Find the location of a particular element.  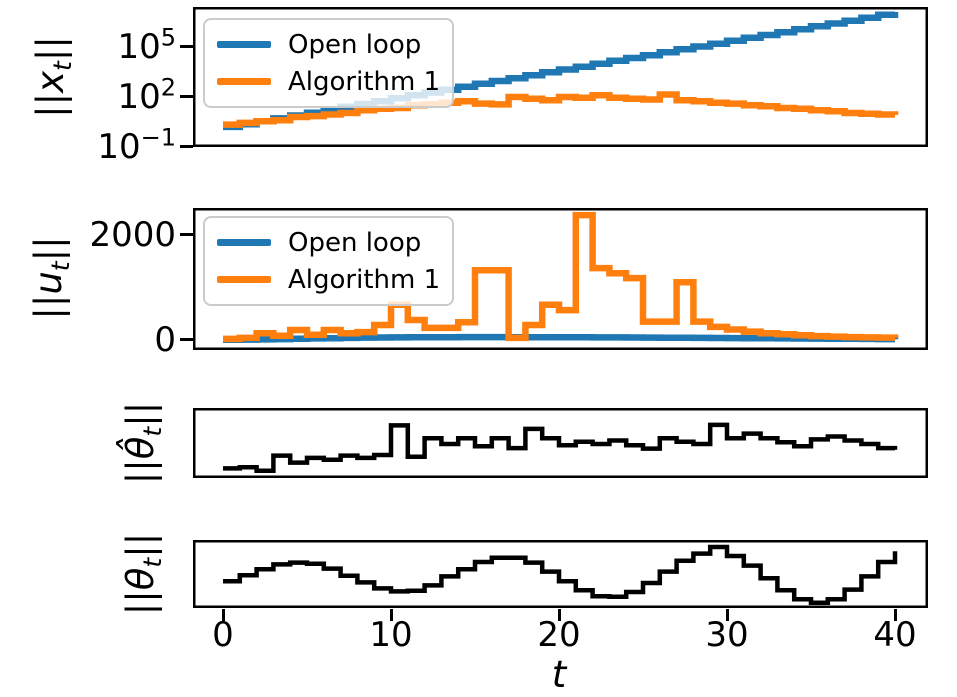

y-axis-label-u-norm: ||ut|| is located at coordinates (51, 278).